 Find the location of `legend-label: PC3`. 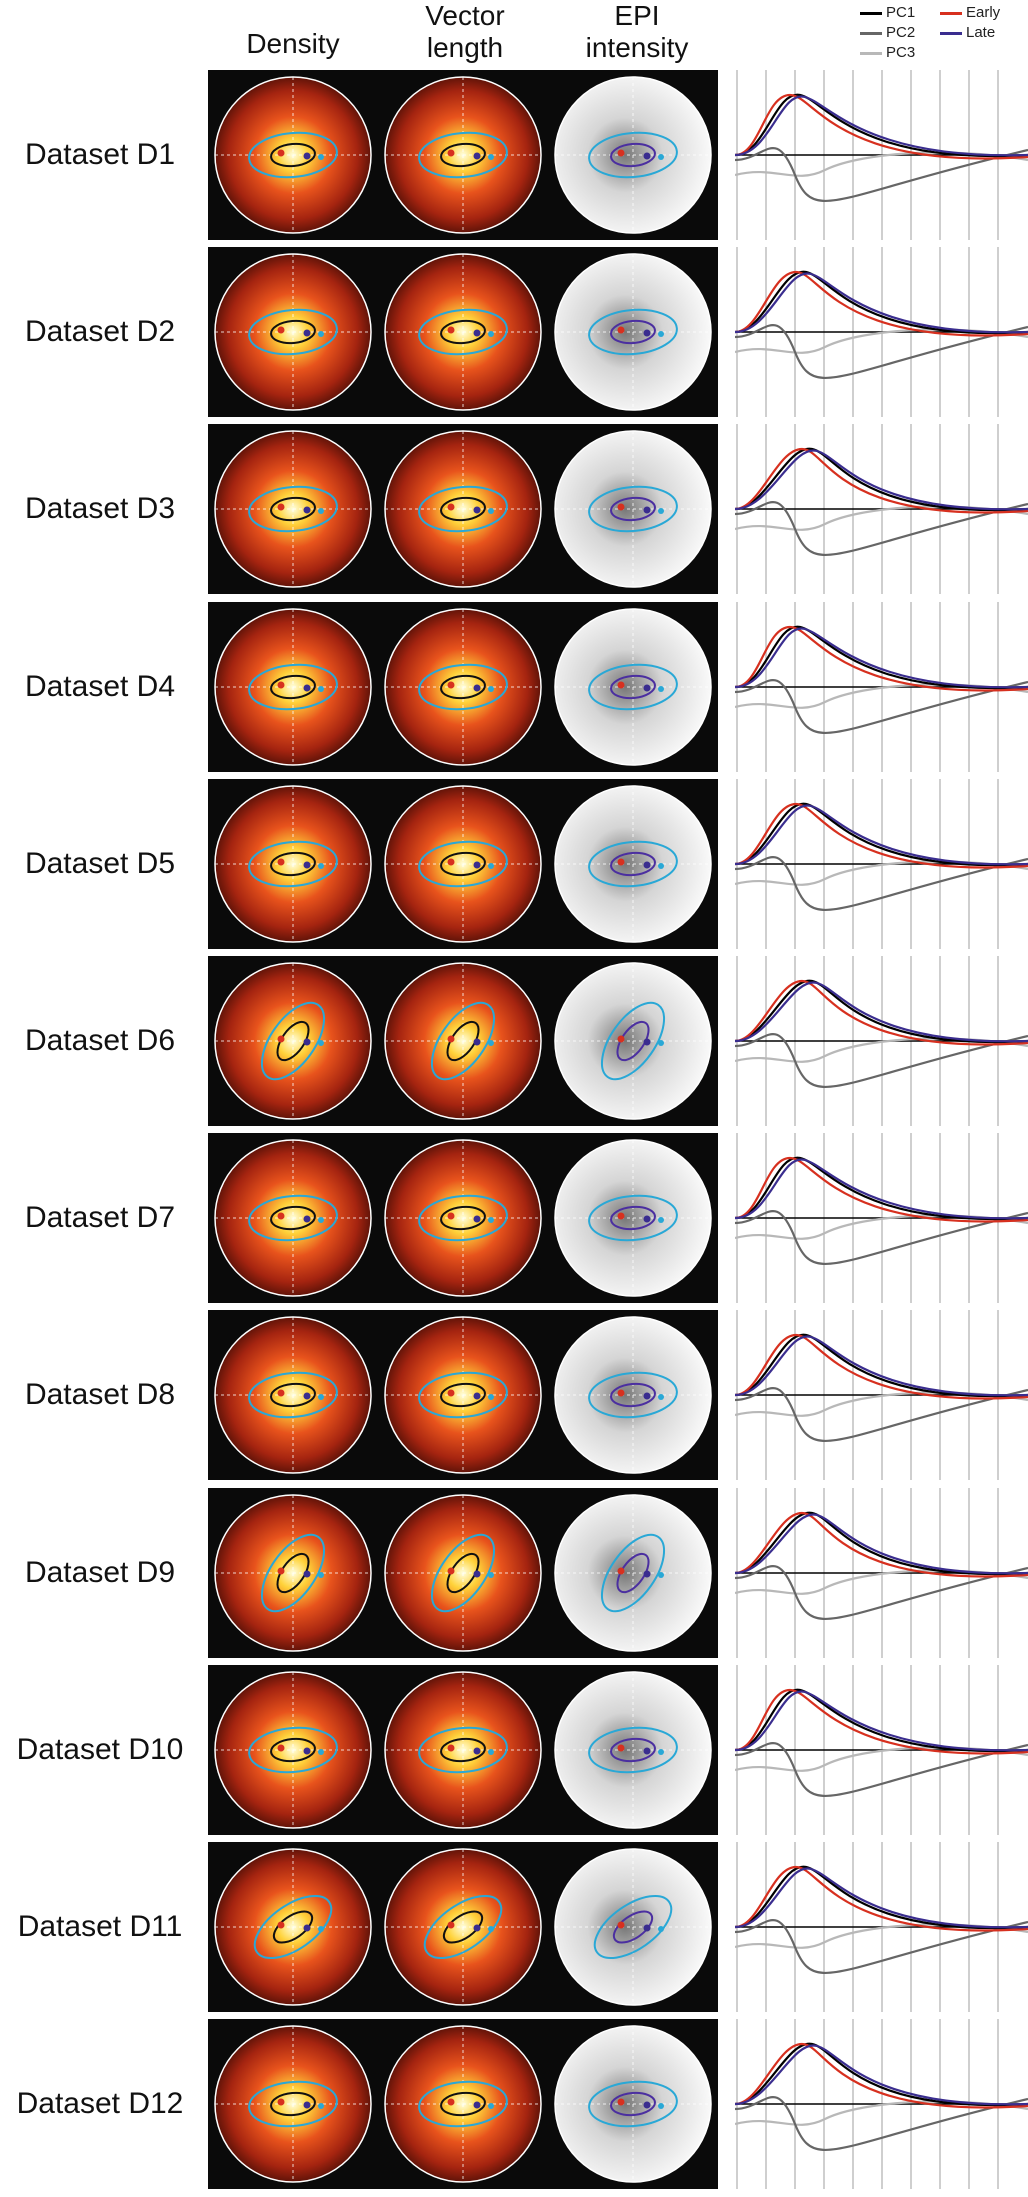

legend-label: PC3 is located at coordinates (901, 52).